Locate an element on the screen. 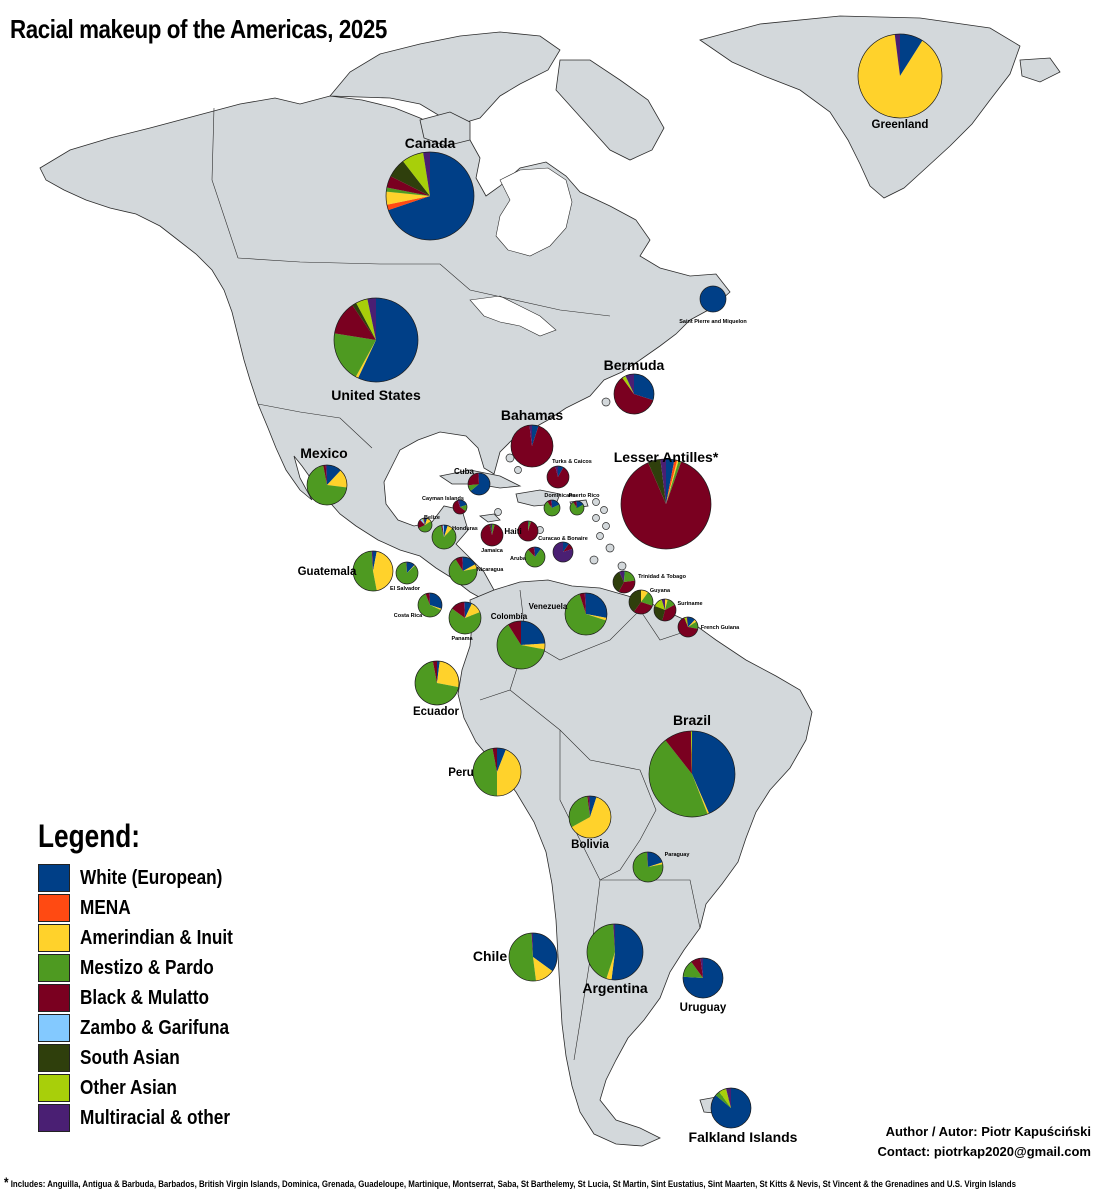 The image size is (1097, 1200). great-lakes is located at coordinates (513, 316).